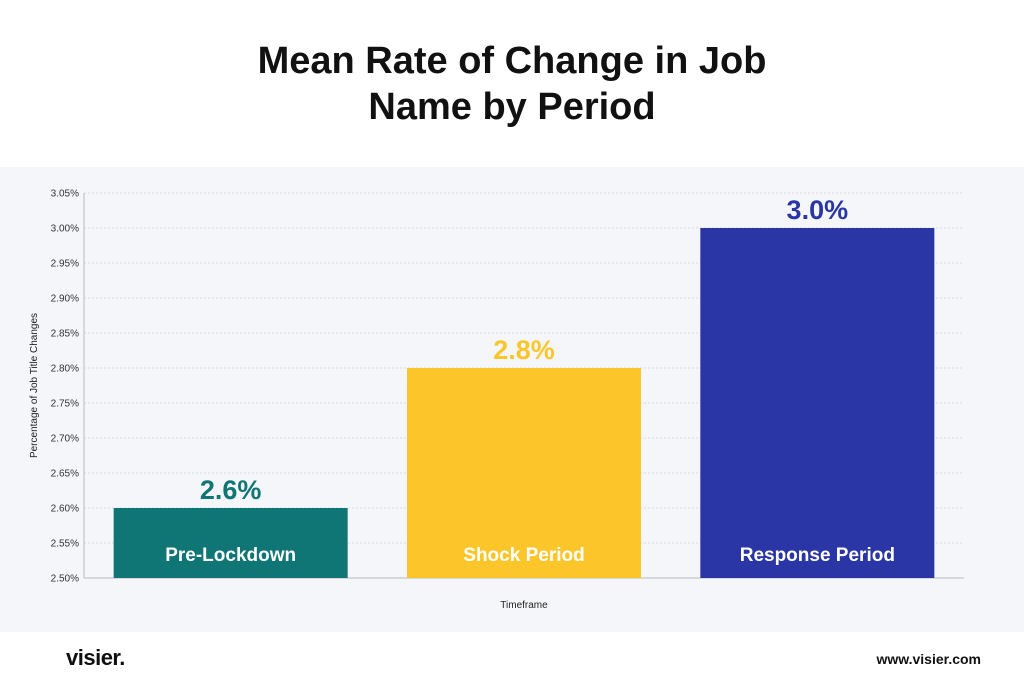 The image size is (1024, 683). I want to click on website-link: www.visier.com, so click(928, 659).